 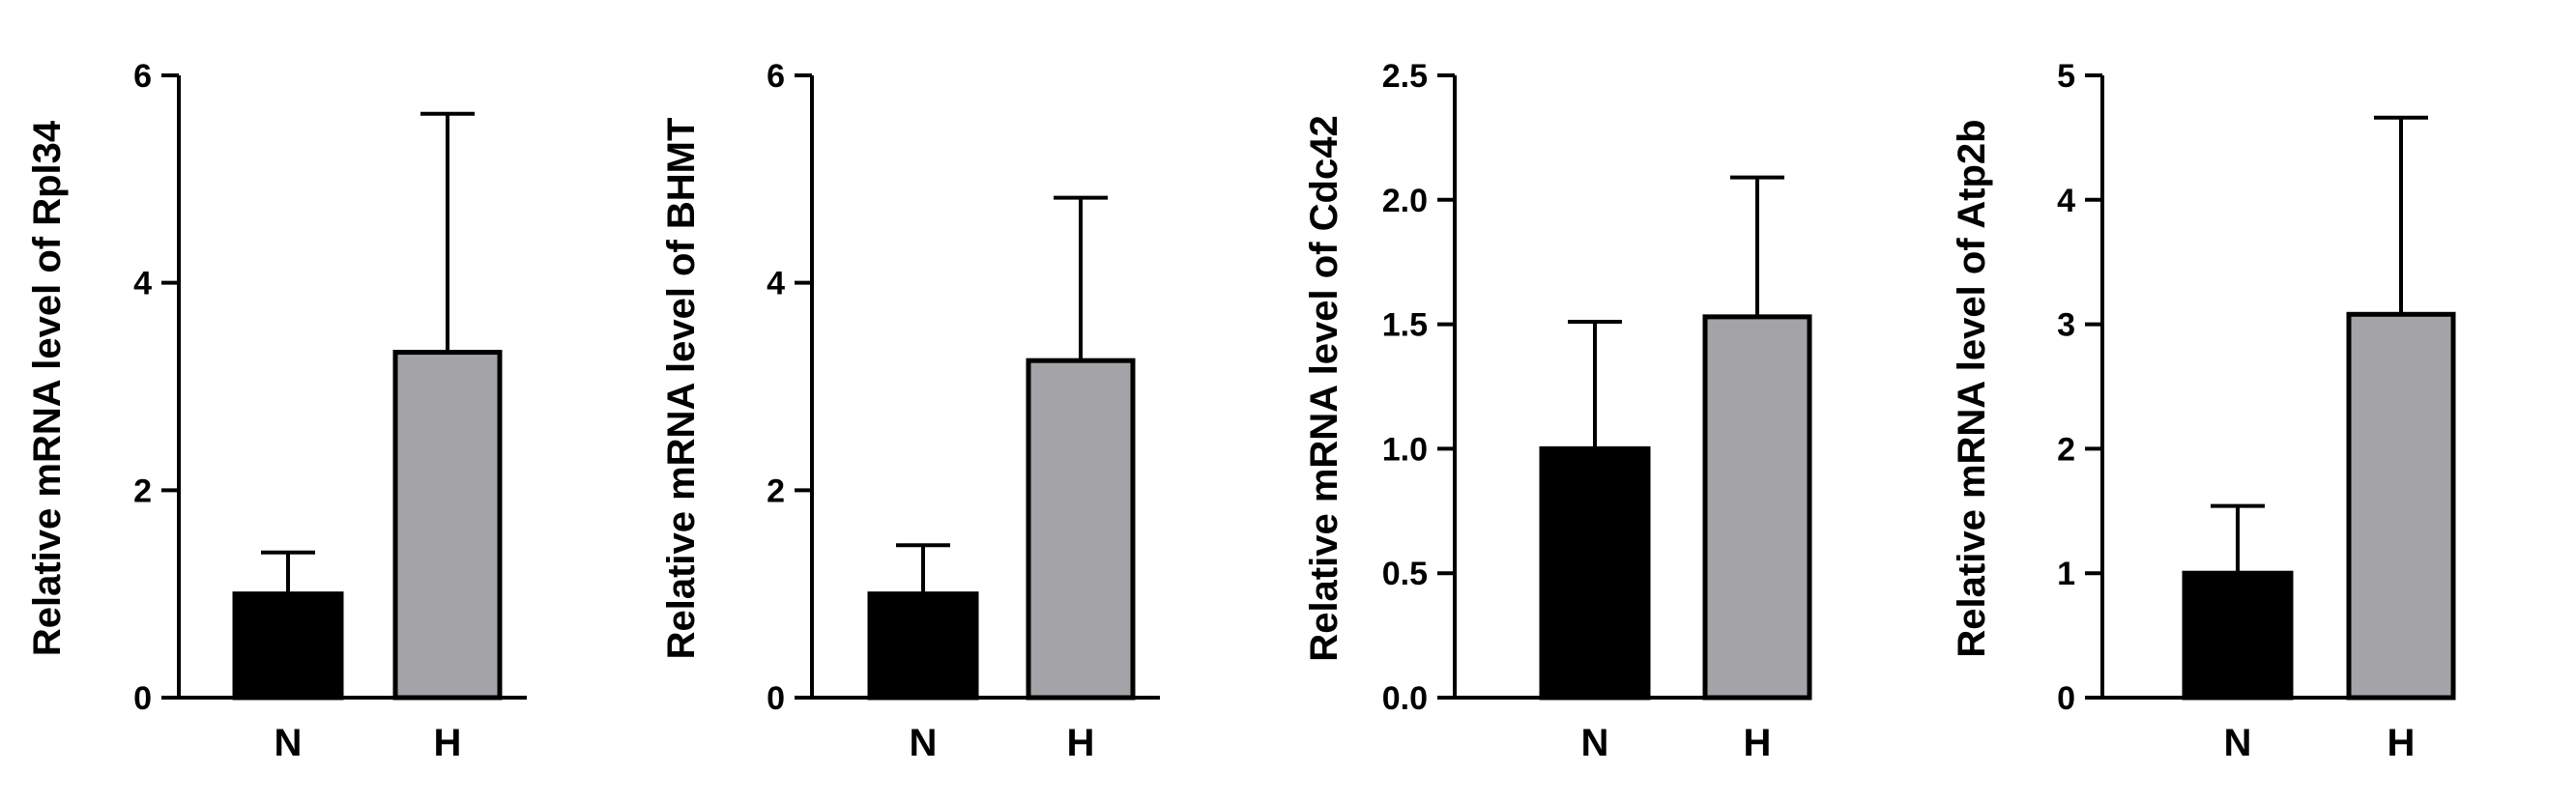 I want to click on y-axis-label: Relative mRNA level of Atp2b, so click(x=1972, y=388).